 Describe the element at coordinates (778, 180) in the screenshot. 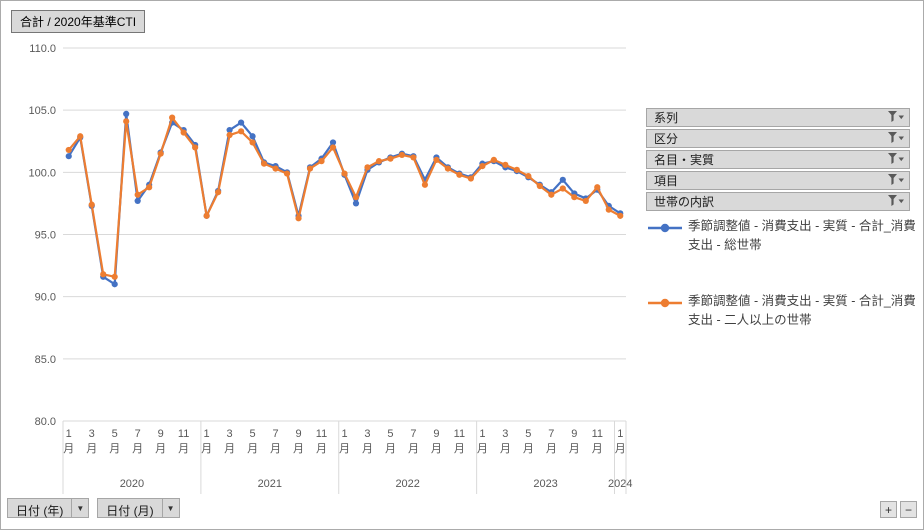

I see `filter-button-item: 項目` at that location.